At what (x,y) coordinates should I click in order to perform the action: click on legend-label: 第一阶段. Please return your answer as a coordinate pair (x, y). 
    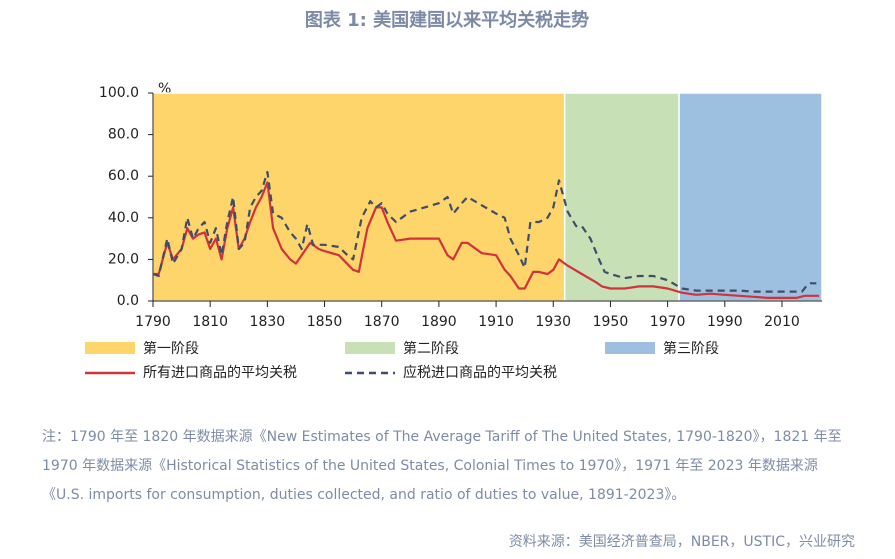
    Looking at the image, I should click on (171, 348).